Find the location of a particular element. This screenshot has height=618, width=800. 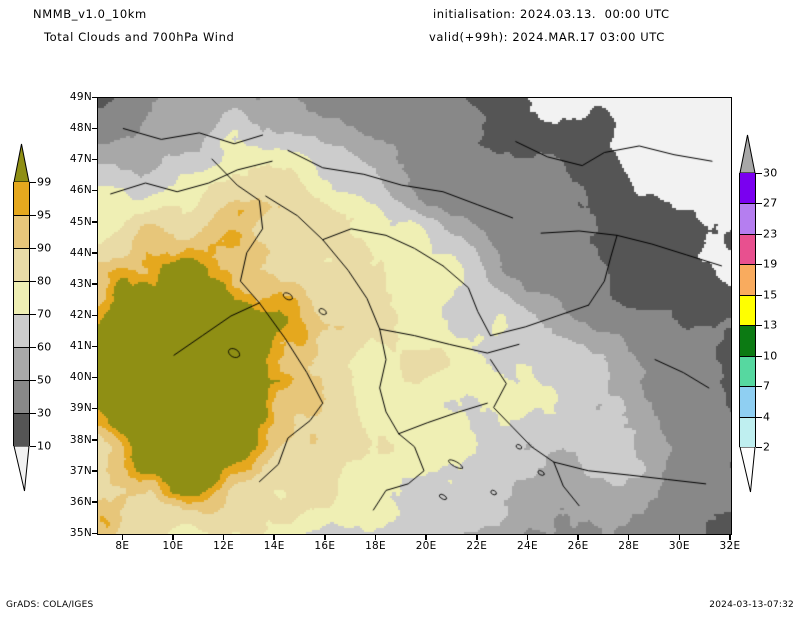

colorbar-tick-label: 90 is located at coordinates (44, 248).